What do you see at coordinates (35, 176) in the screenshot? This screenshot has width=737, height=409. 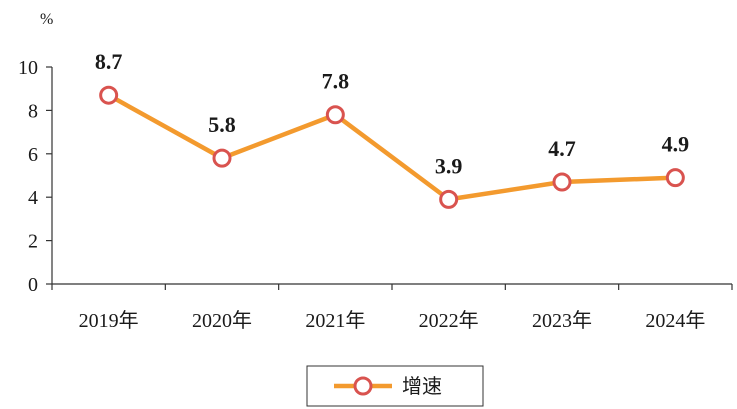 I see `y-axis-ticks: 0 2 4 6 8 10` at bounding box center [35, 176].